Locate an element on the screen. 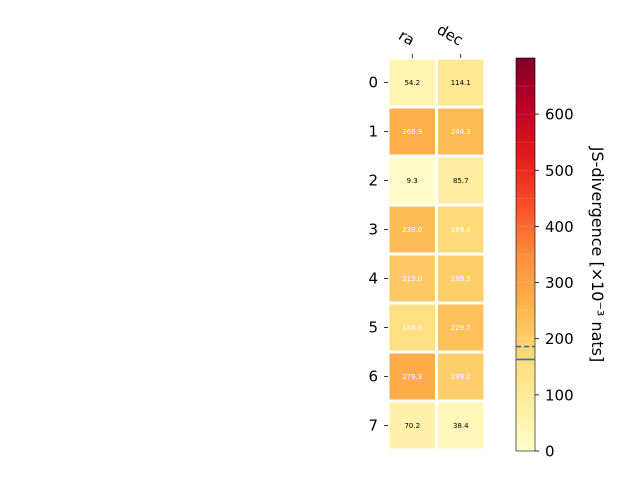  colorbar-tick-label: 200 is located at coordinates (559, 339).